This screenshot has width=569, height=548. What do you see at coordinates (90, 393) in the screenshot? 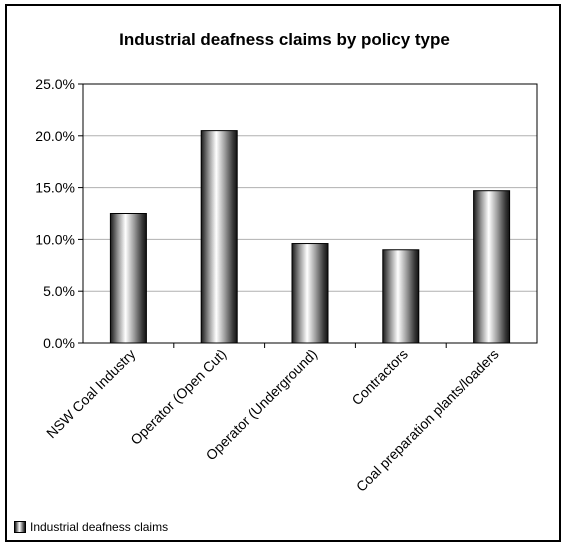
I see `x-tick-label: NSW Coal Industry` at bounding box center [90, 393].